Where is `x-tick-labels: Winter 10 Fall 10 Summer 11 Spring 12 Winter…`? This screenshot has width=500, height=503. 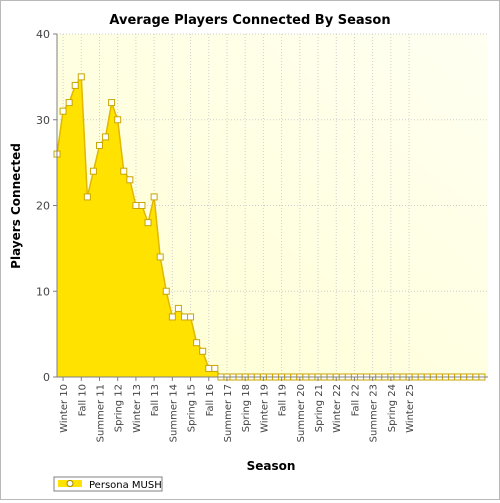 x-tick-labels: Winter 10 Fall 10 Summer 11 Spring 12 Winter… is located at coordinates (237, 409).